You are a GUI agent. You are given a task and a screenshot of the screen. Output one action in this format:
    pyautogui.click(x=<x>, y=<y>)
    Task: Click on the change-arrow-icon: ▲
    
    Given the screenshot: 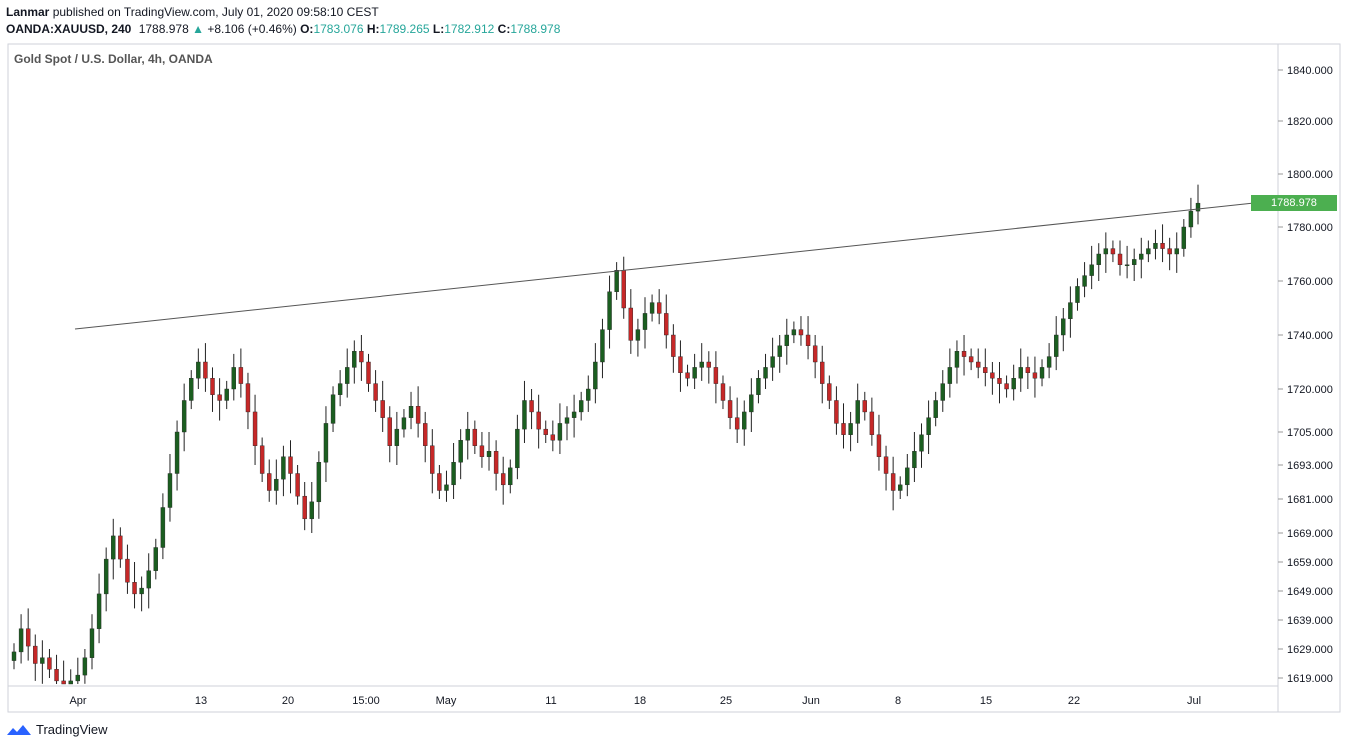 What is the action you would take?
    pyautogui.click(x=198, y=29)
    